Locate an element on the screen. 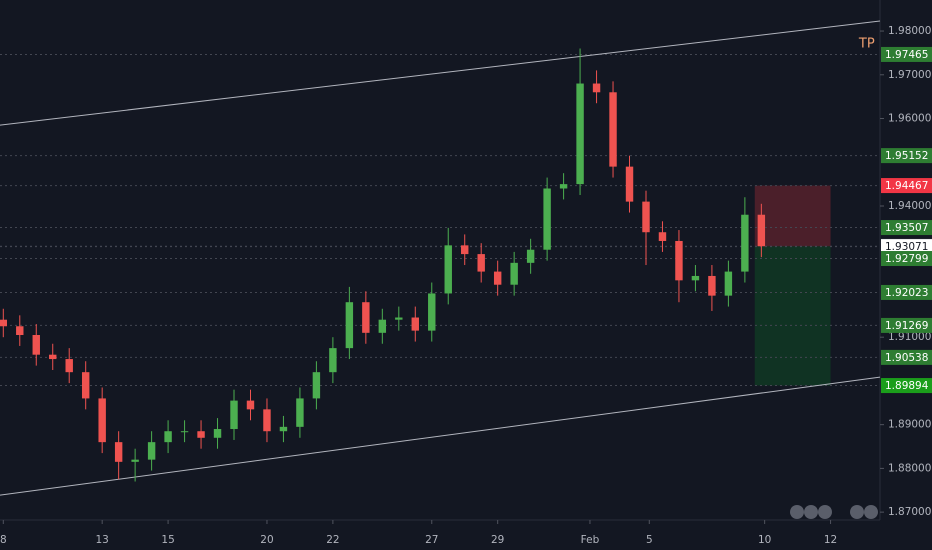  x-tick-label: 13 is located at coordinates (101, 540).